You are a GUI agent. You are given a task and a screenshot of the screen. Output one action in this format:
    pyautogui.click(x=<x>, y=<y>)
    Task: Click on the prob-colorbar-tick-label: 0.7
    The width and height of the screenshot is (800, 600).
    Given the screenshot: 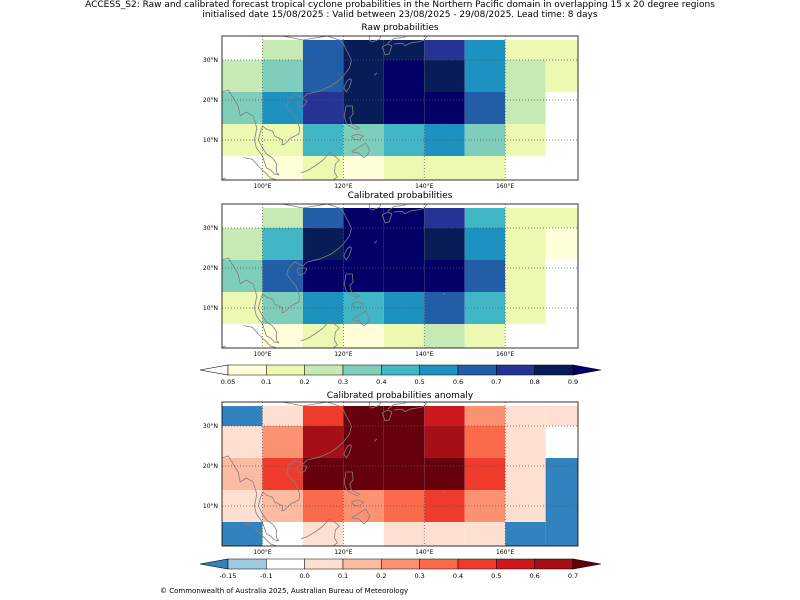 What is the action you would take?
    pyautogui.click(x=496, y=382)
    